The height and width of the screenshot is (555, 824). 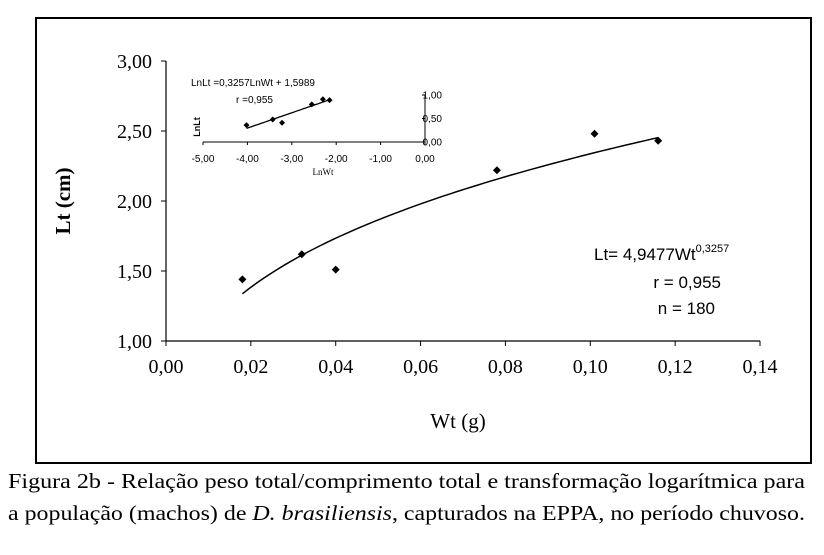 What do you see at coordinates (197, 127) in the screenshot?
I see `inset-y-label: LnLt` at bounding box center [197, 127].